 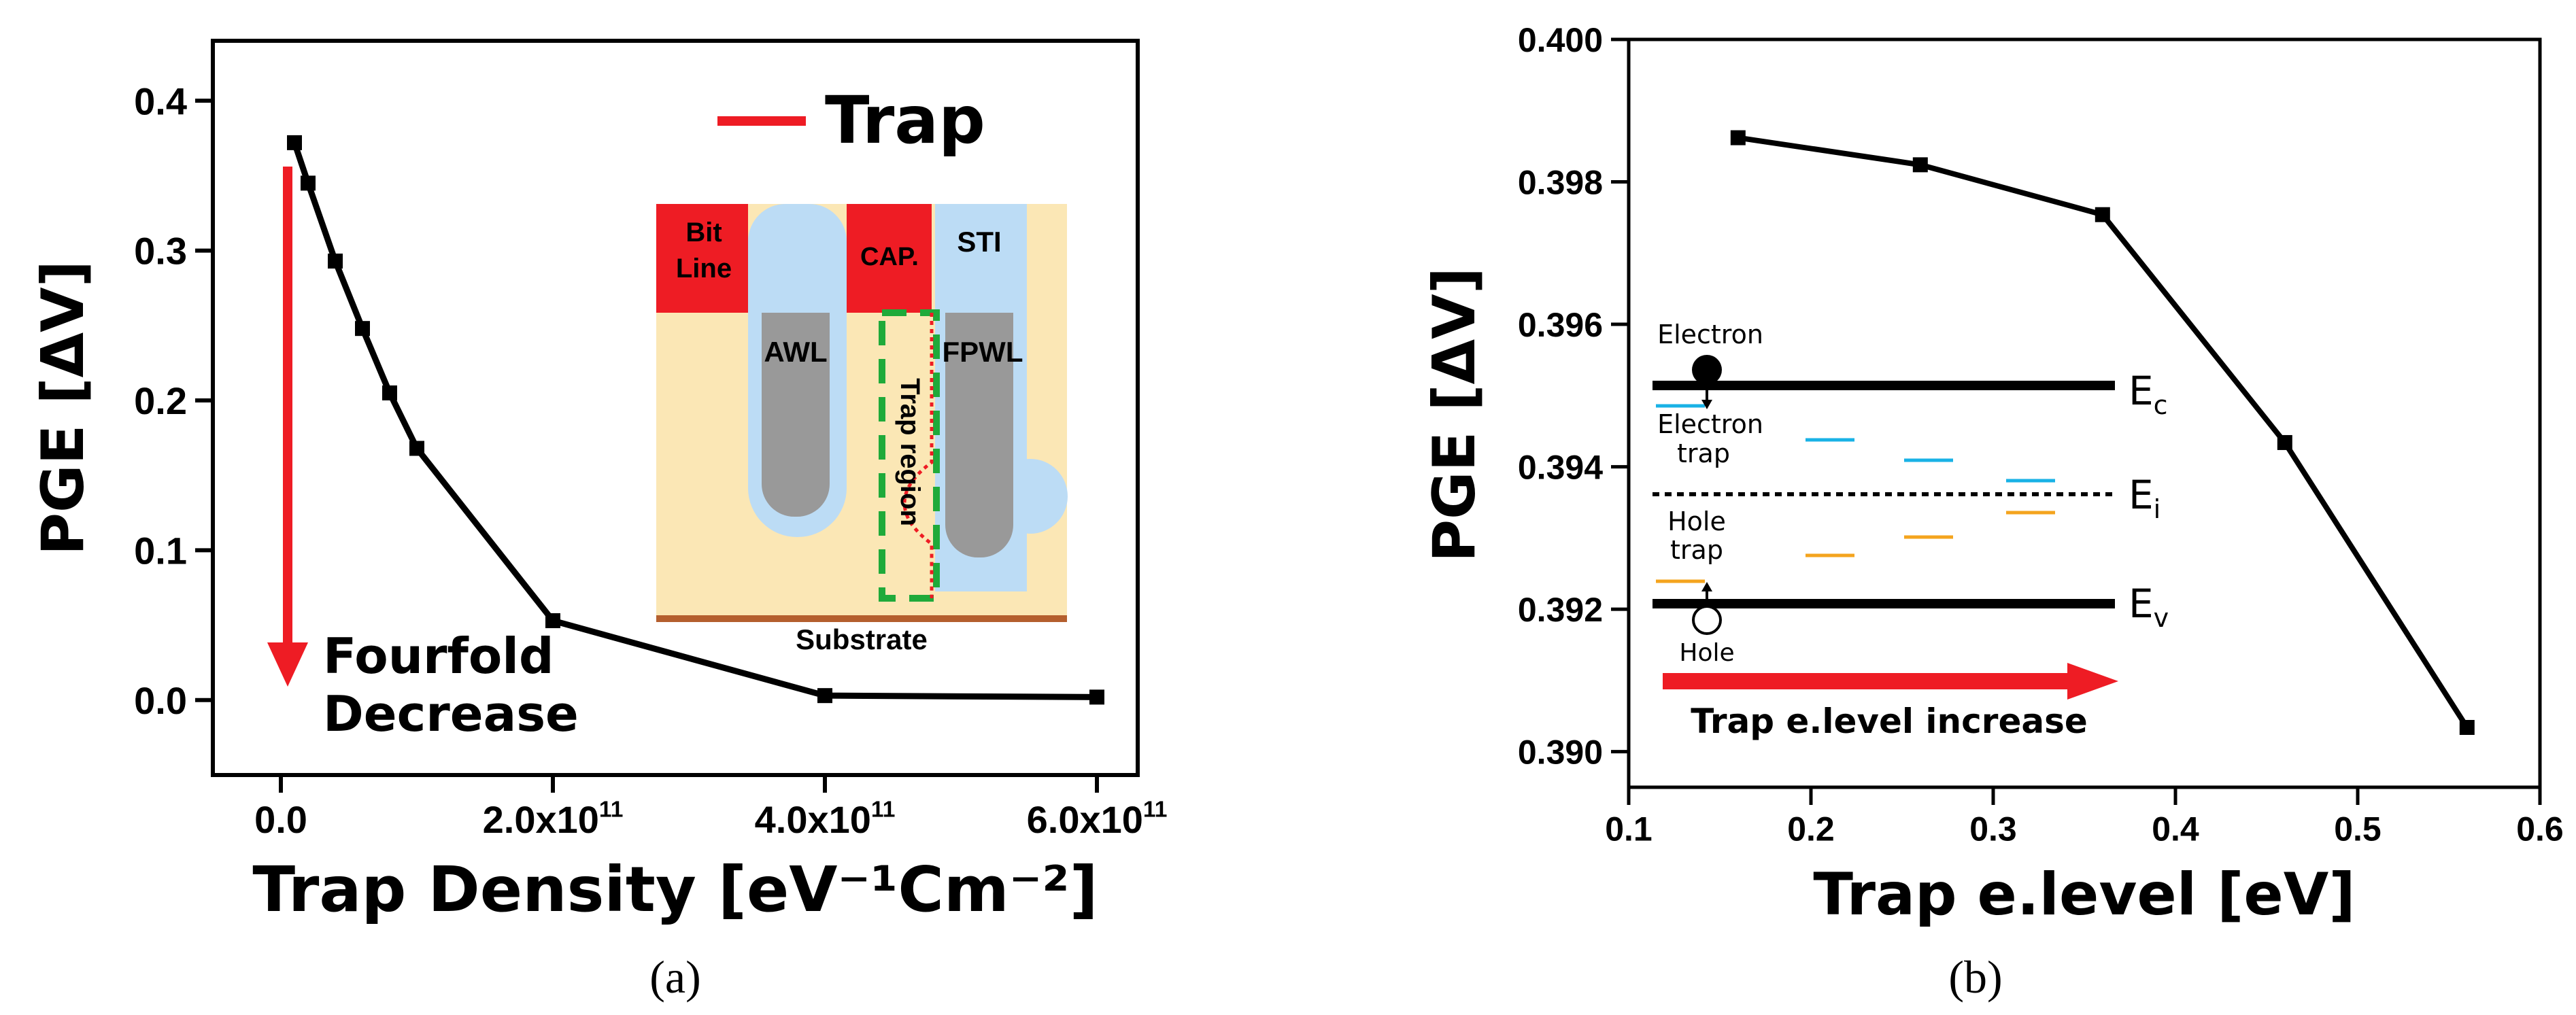 I want to click on hole-arrow-head, so click(x=1706, y=586).